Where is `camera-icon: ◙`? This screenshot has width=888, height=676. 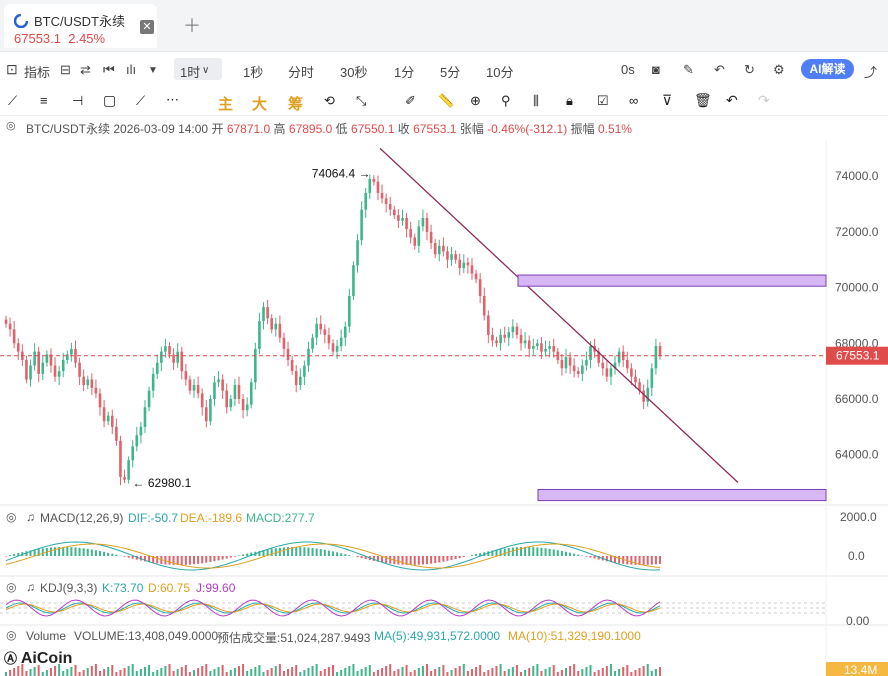
camera-icon: ◙ is located at coordinates (656, 69).